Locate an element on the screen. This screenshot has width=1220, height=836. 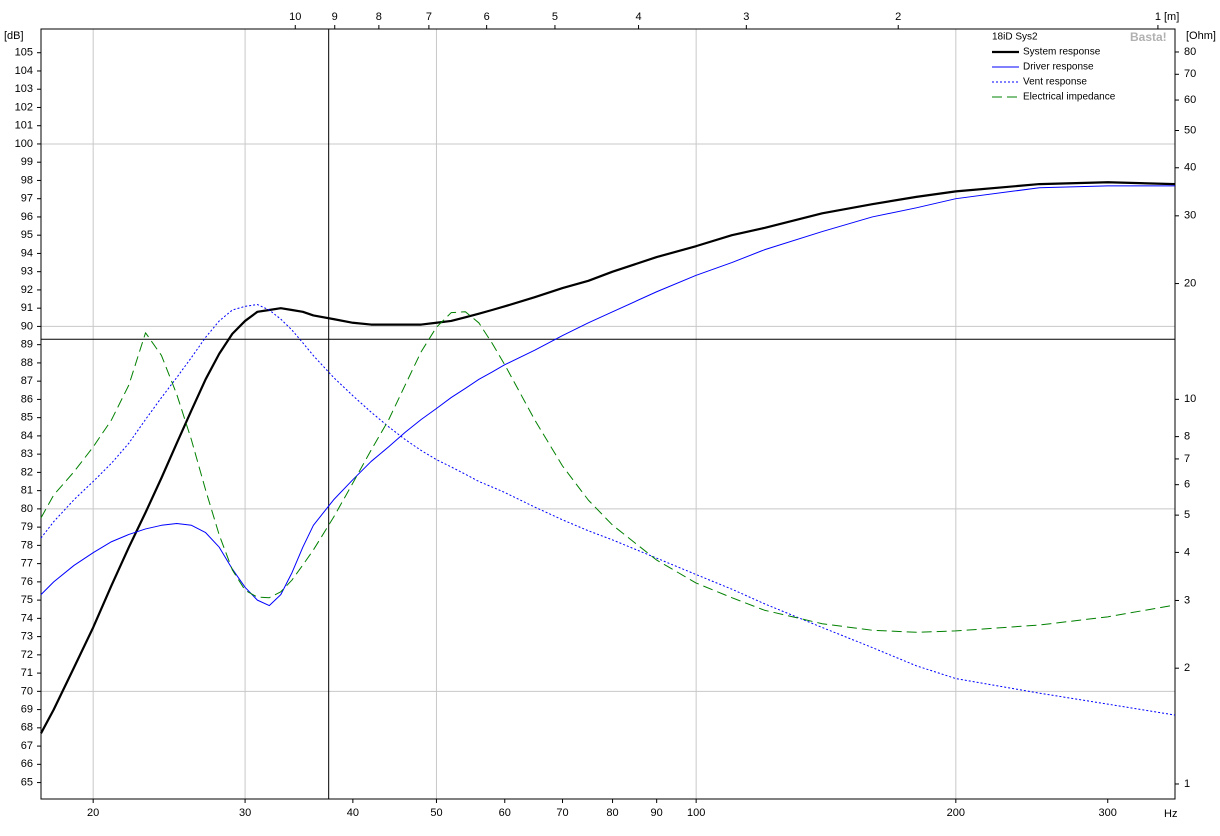
y-tick-label: 90 is located at coordinates (27, 326).